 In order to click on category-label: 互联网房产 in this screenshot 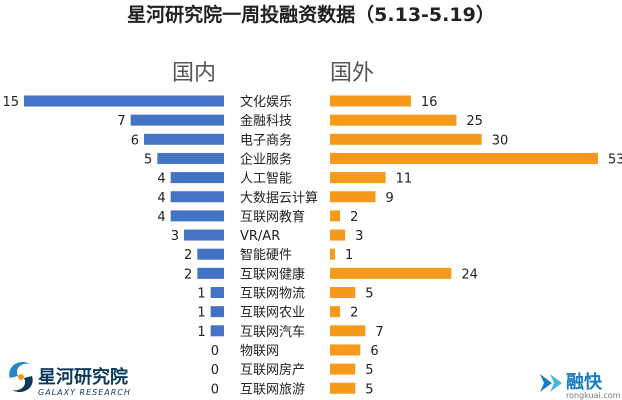, I will do `click(272, 370)`.